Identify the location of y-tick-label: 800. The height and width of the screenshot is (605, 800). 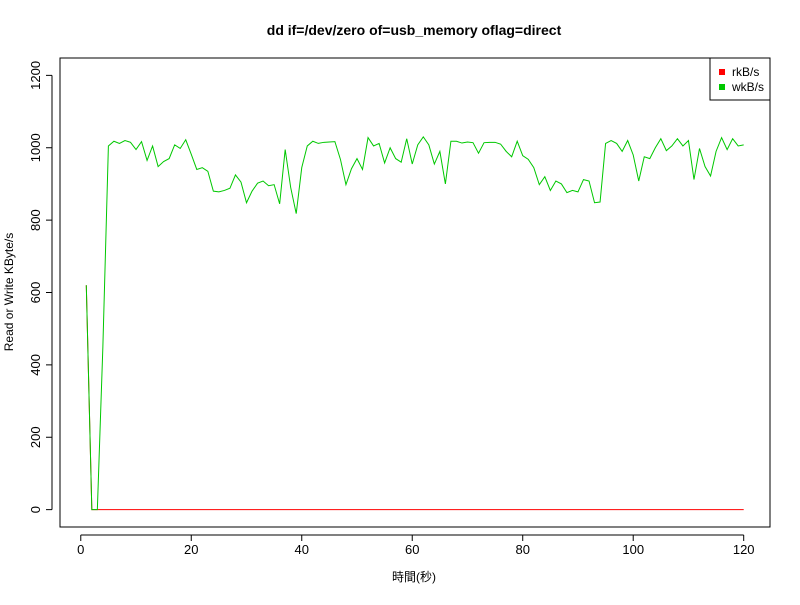
(35, 220).